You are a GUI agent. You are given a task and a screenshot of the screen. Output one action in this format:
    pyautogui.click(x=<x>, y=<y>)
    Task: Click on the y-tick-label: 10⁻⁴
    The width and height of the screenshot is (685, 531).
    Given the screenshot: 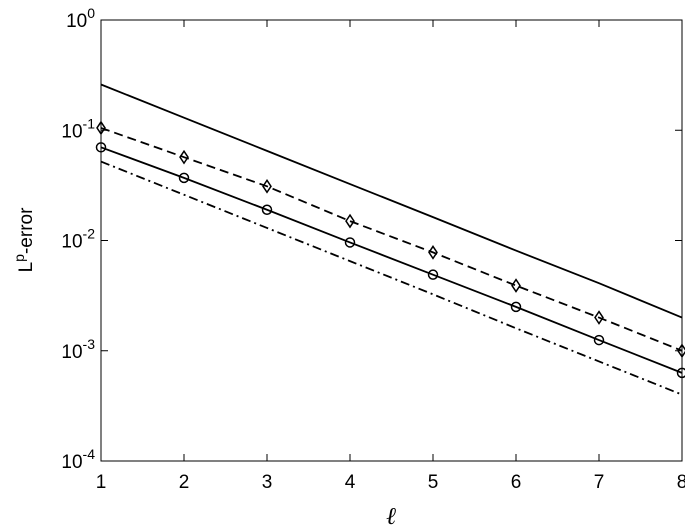 What is the action you would take?
    pyautogui.click(x=78, y=459)
    